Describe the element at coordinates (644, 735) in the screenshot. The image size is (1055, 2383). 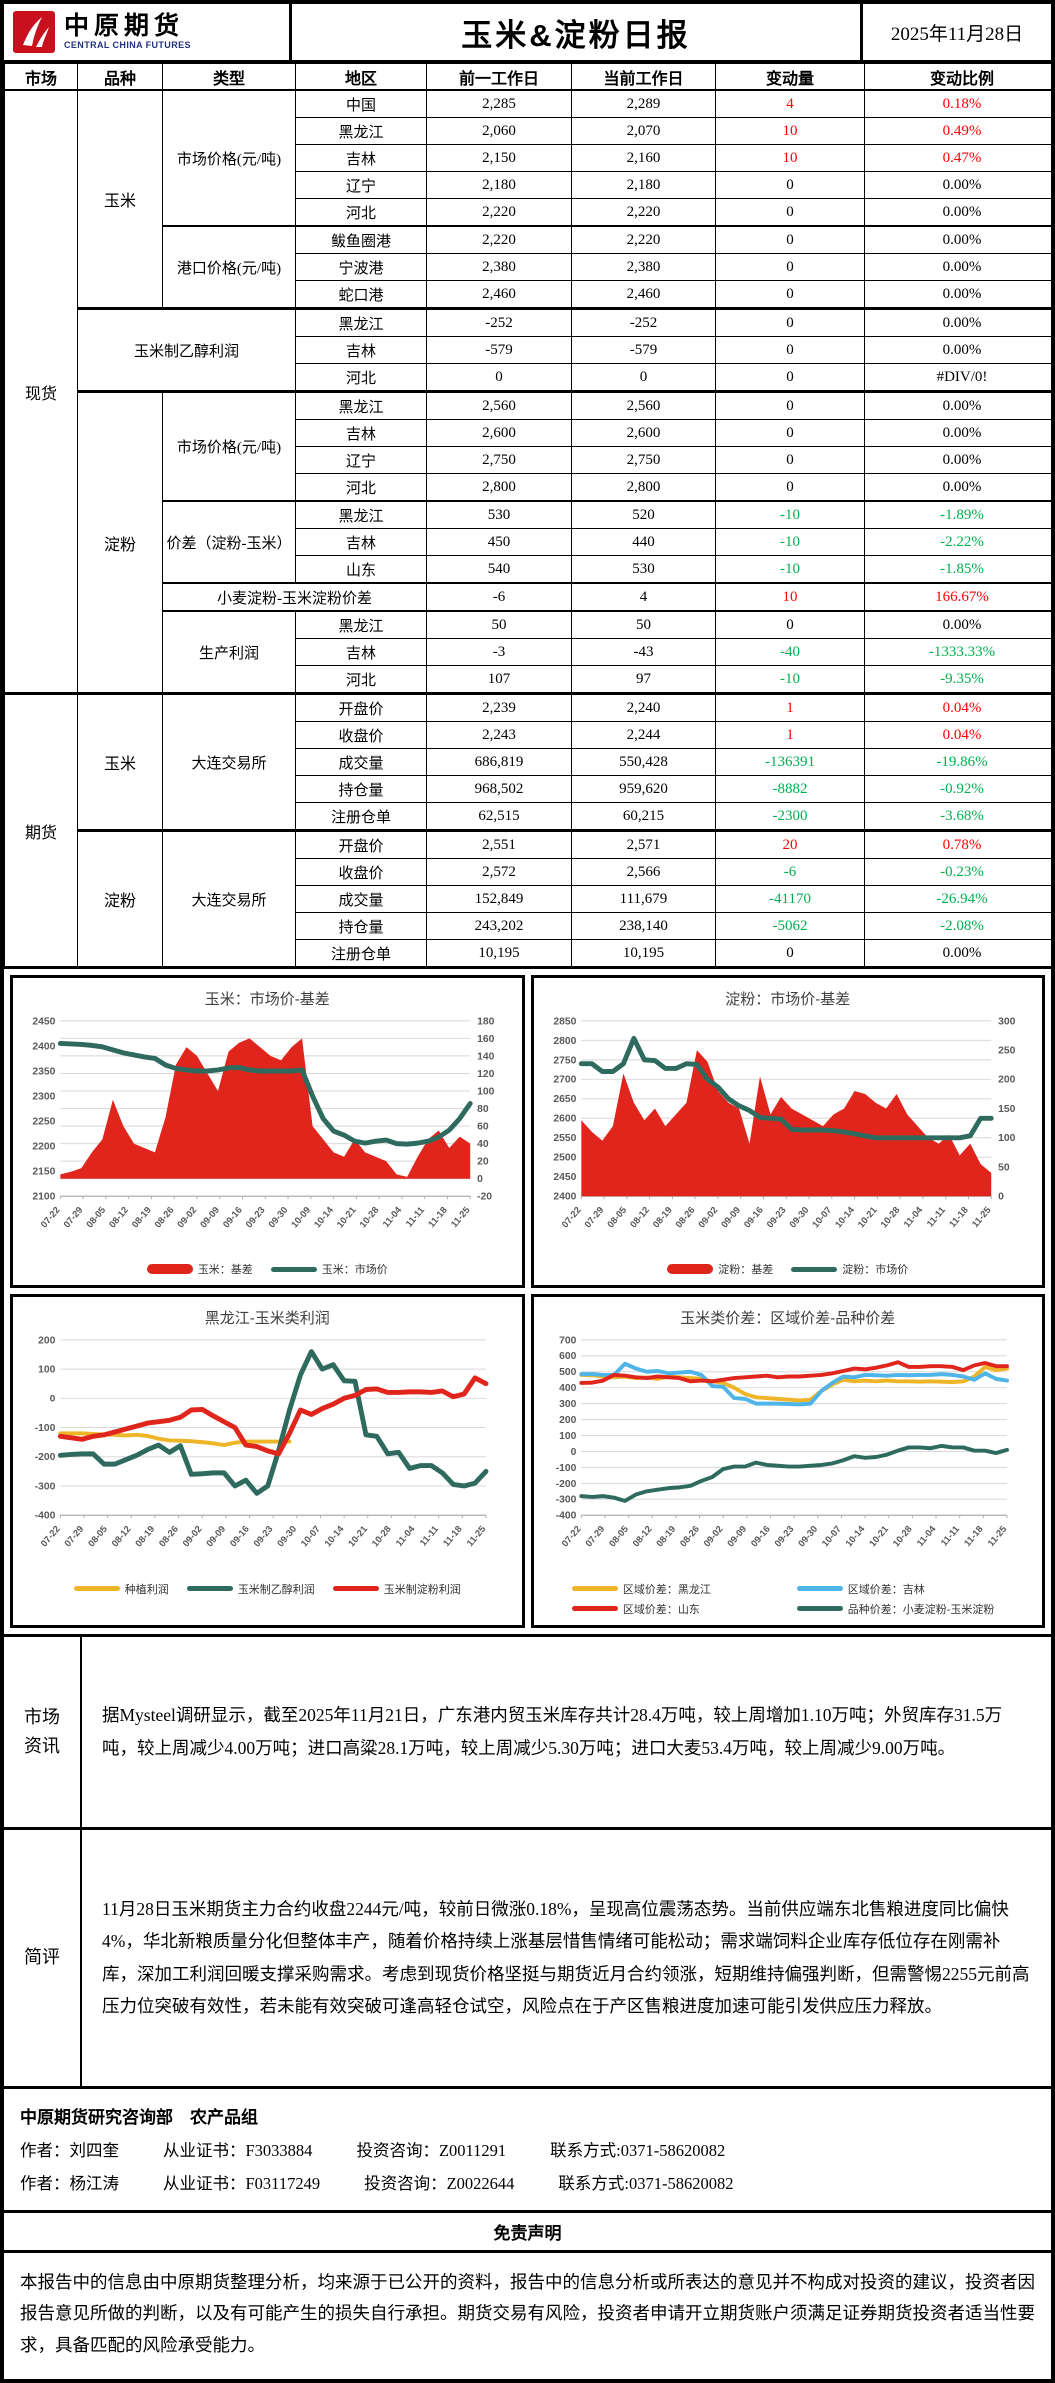
I see `table-cell: 2,244` at that location.